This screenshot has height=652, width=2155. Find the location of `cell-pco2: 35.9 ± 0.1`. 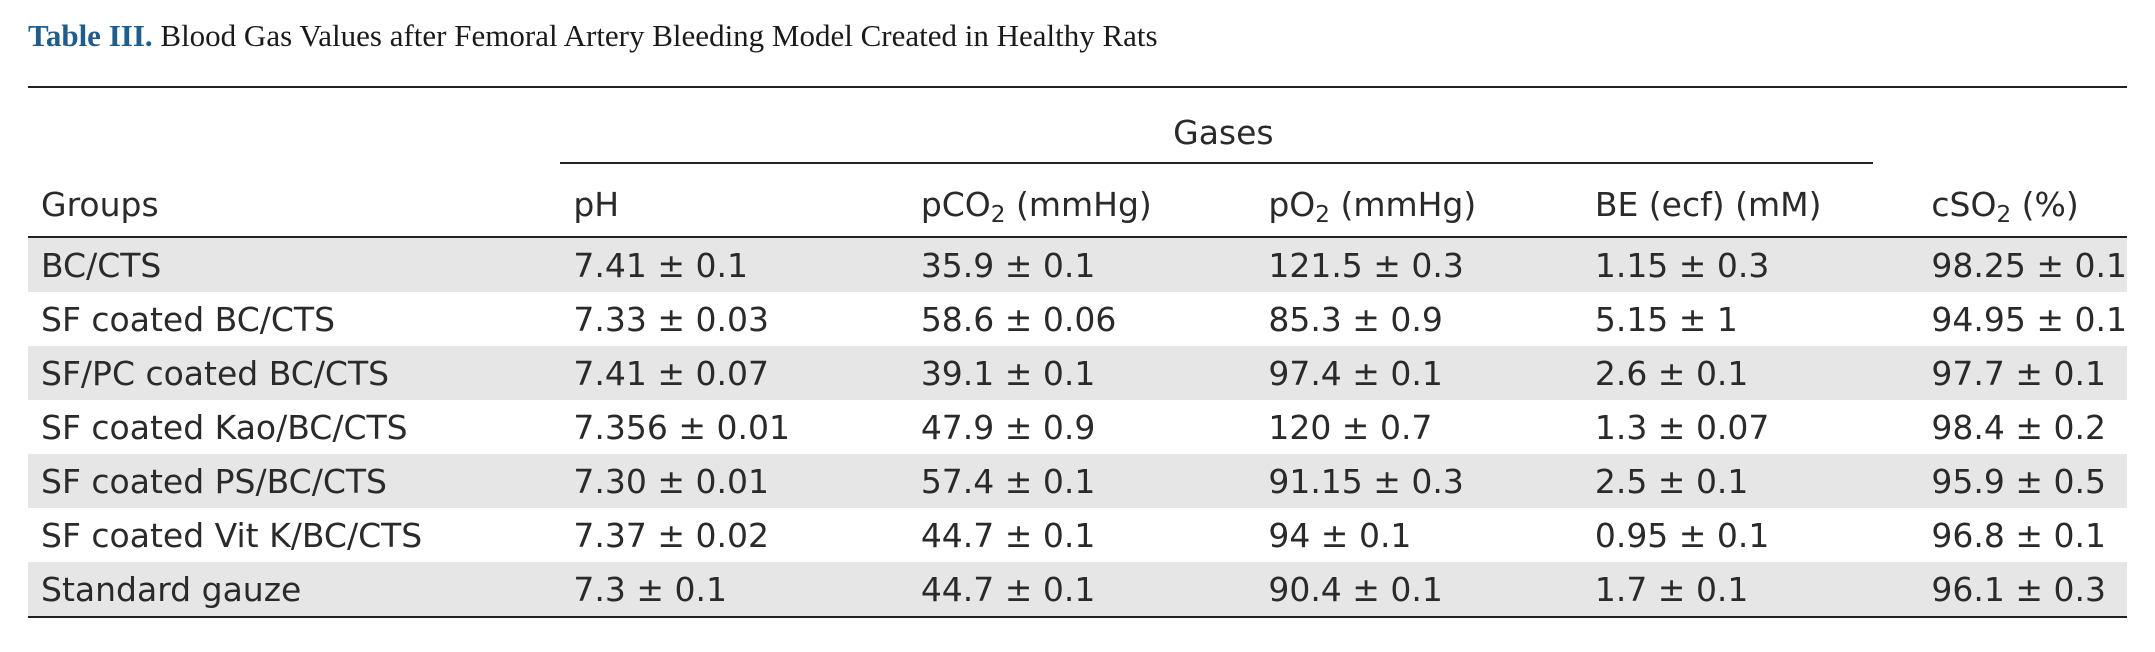

cell-pco2: 35.9 ± 0.1 is located at coordinates (1081, 264).